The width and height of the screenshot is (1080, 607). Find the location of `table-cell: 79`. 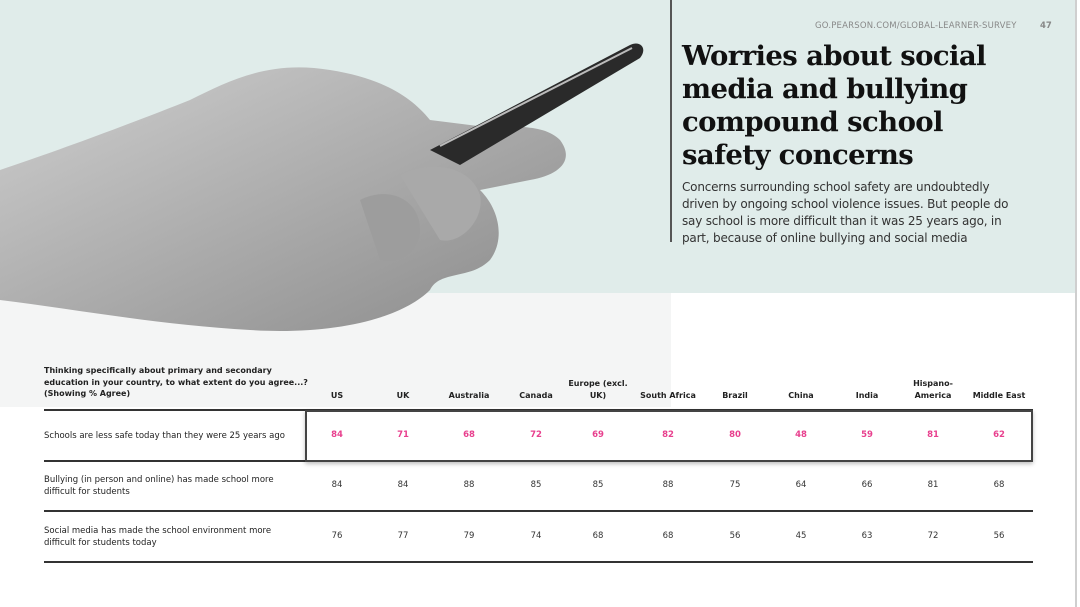

table-cell: 79 is located at coordinates (469, 536).